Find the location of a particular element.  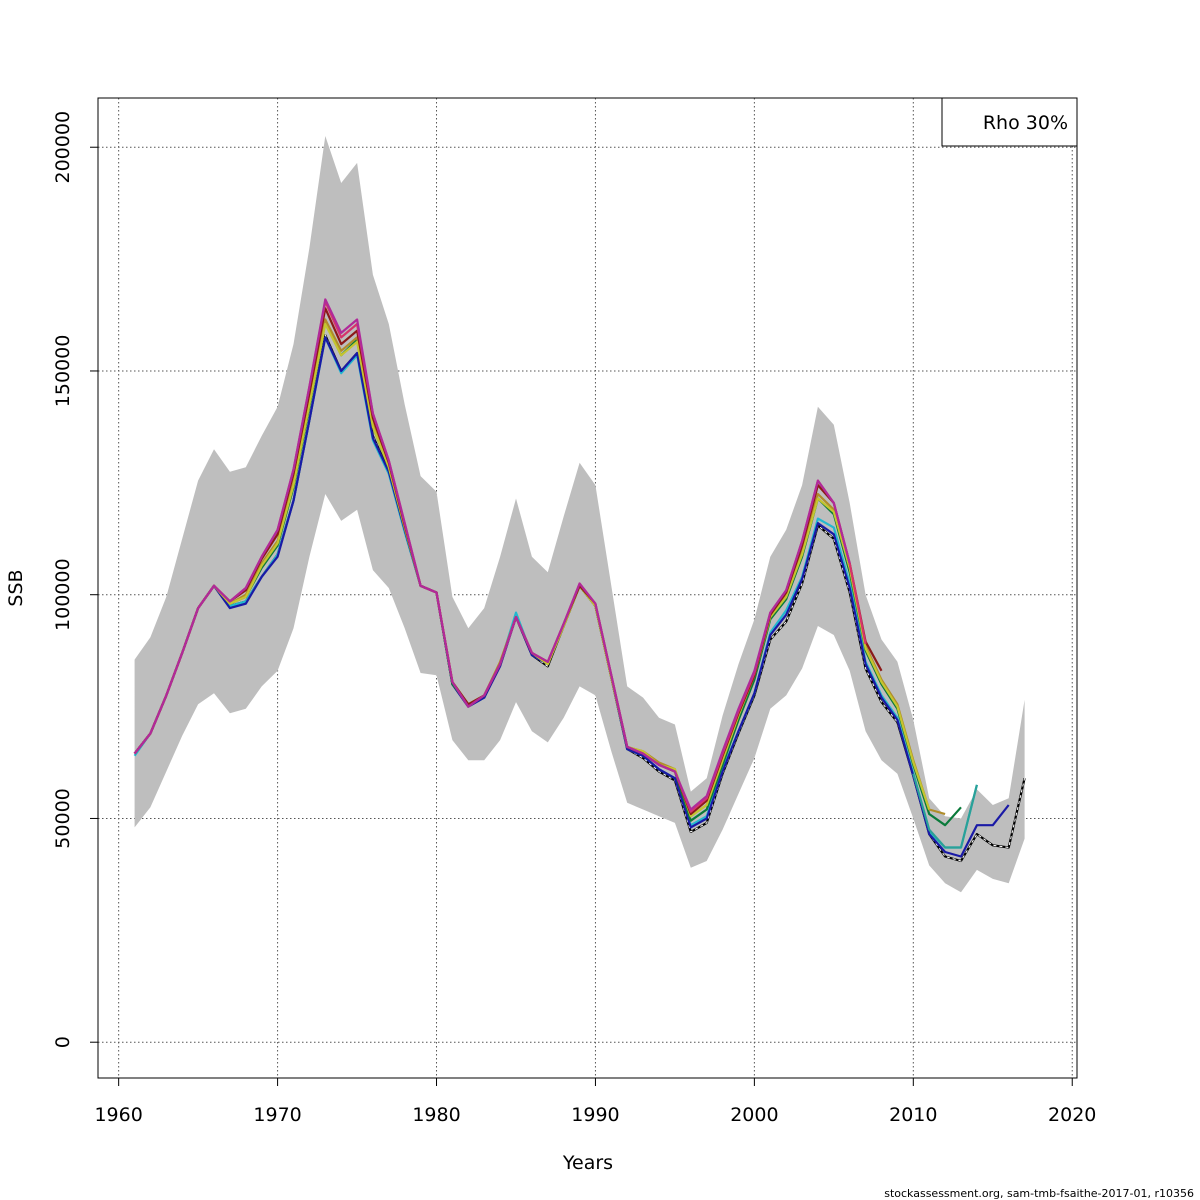

legend: Rho 30% is located at coordinates (1009, 122).